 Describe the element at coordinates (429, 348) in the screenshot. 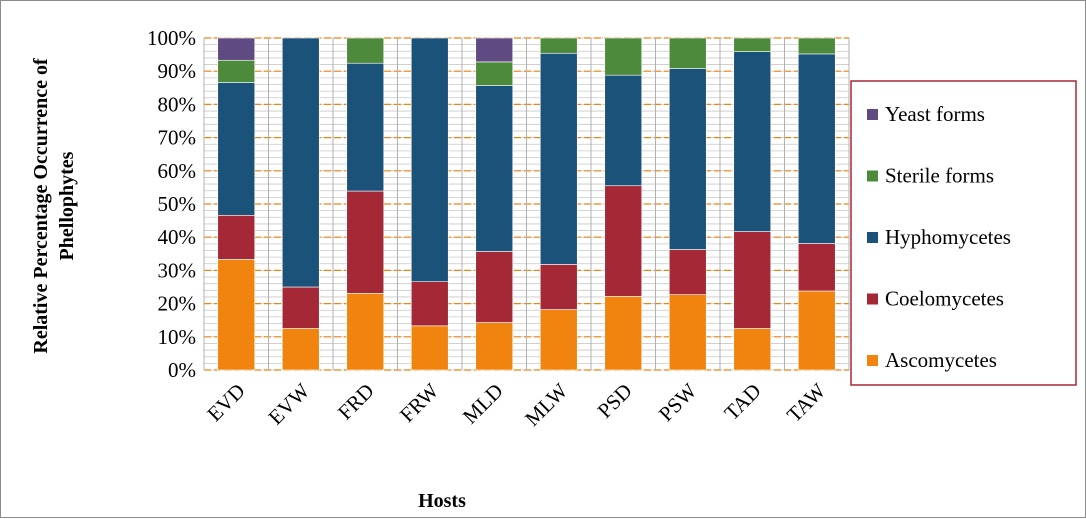

I see `bar-segment-frw-ascomycetes` at that location.